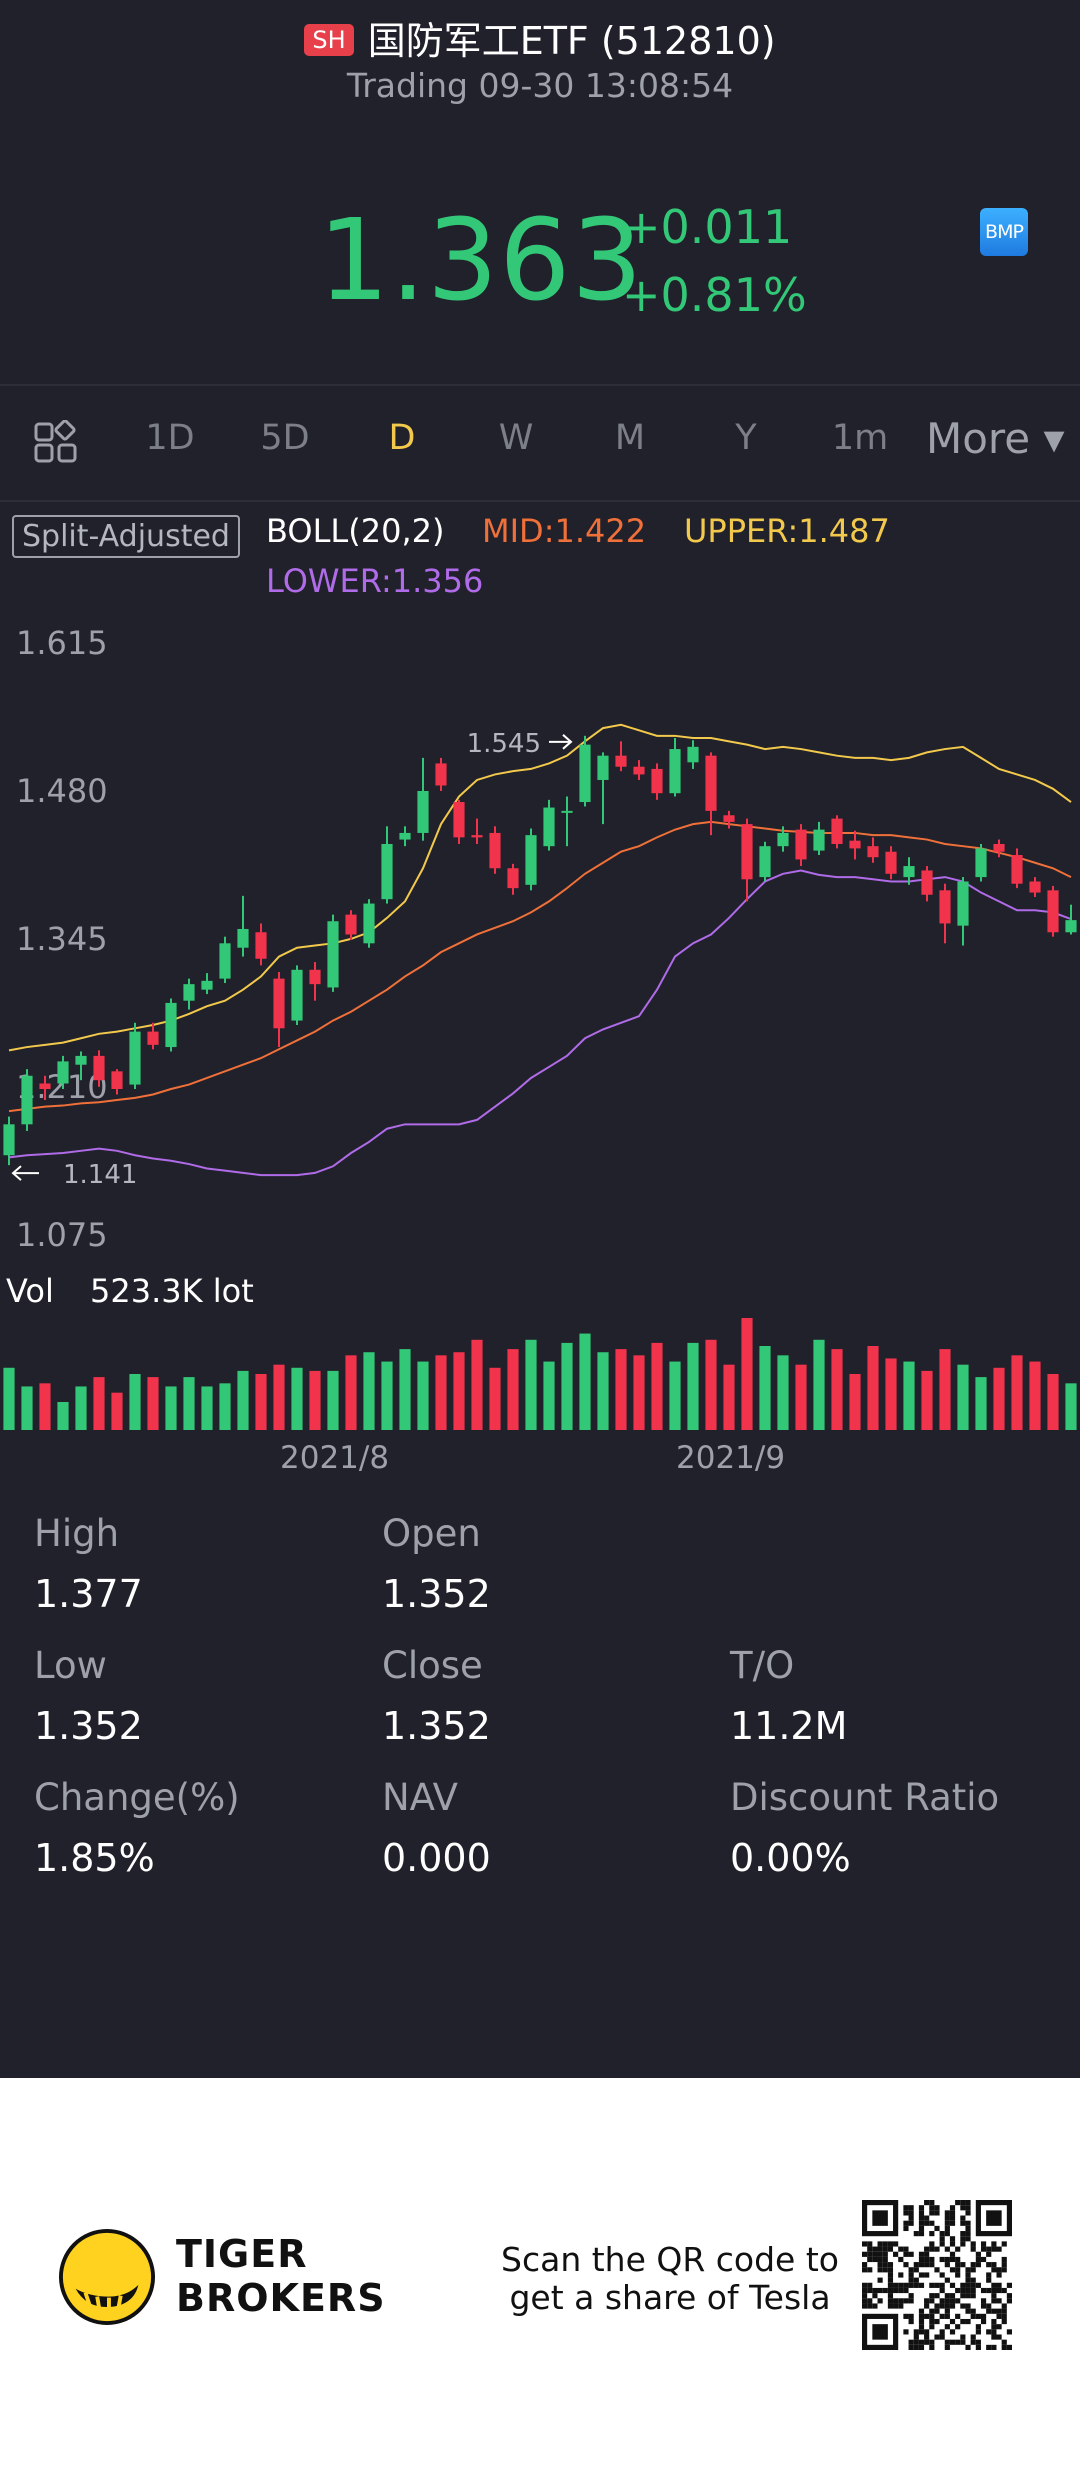 The image size is (1080, 2476). Describe the element at coordinates (355, 531) in the screenshot. I see `boll-indicator: BOLL(20,2)` at that location.